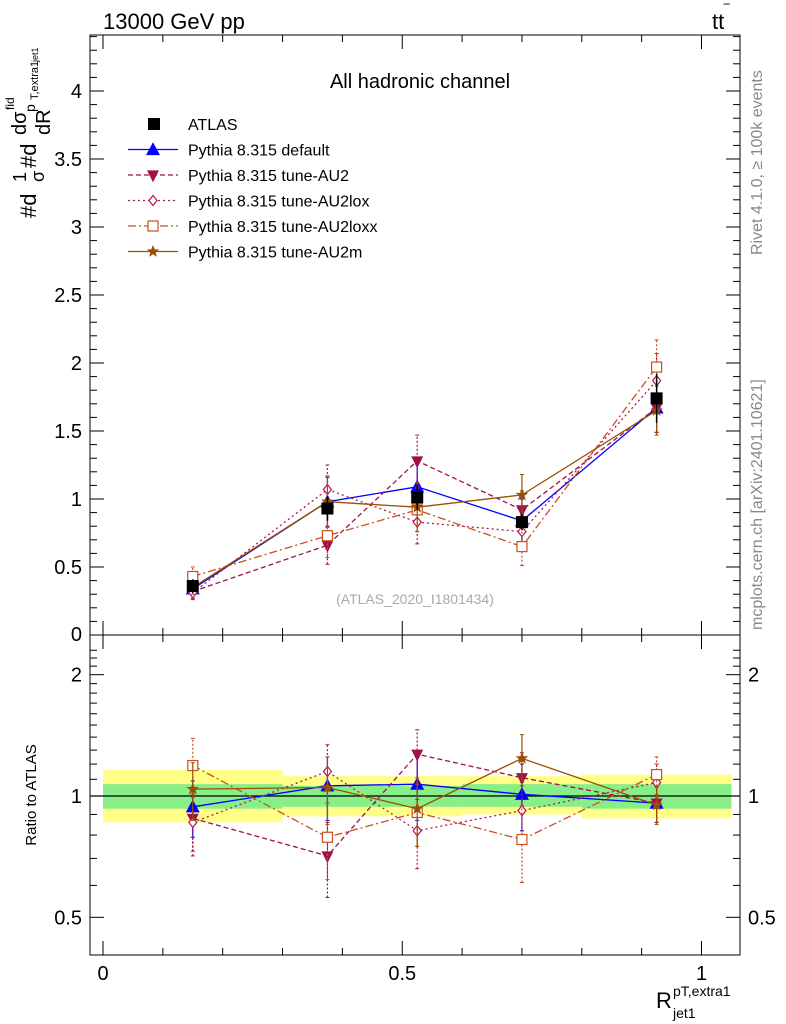 This screenshot has width=786, height=1024. Describe the element at coordinates (702, 991) in the screenshot. I see `xlabel-sup: pT,extra1` at that location.